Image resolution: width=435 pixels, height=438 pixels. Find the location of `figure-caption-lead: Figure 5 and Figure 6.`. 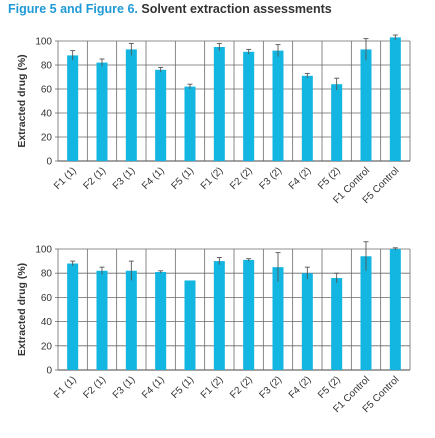

figure-caption-lead: Figure 5 and Figure 6. is located at coordinates (73, 9).